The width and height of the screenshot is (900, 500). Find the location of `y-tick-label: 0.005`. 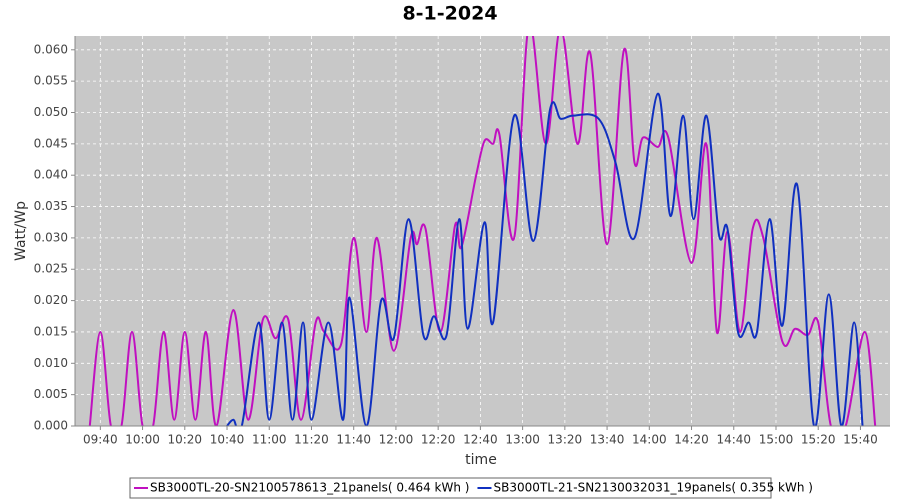

y-tick-label: 0.005 is located at coordinates (51, 394).